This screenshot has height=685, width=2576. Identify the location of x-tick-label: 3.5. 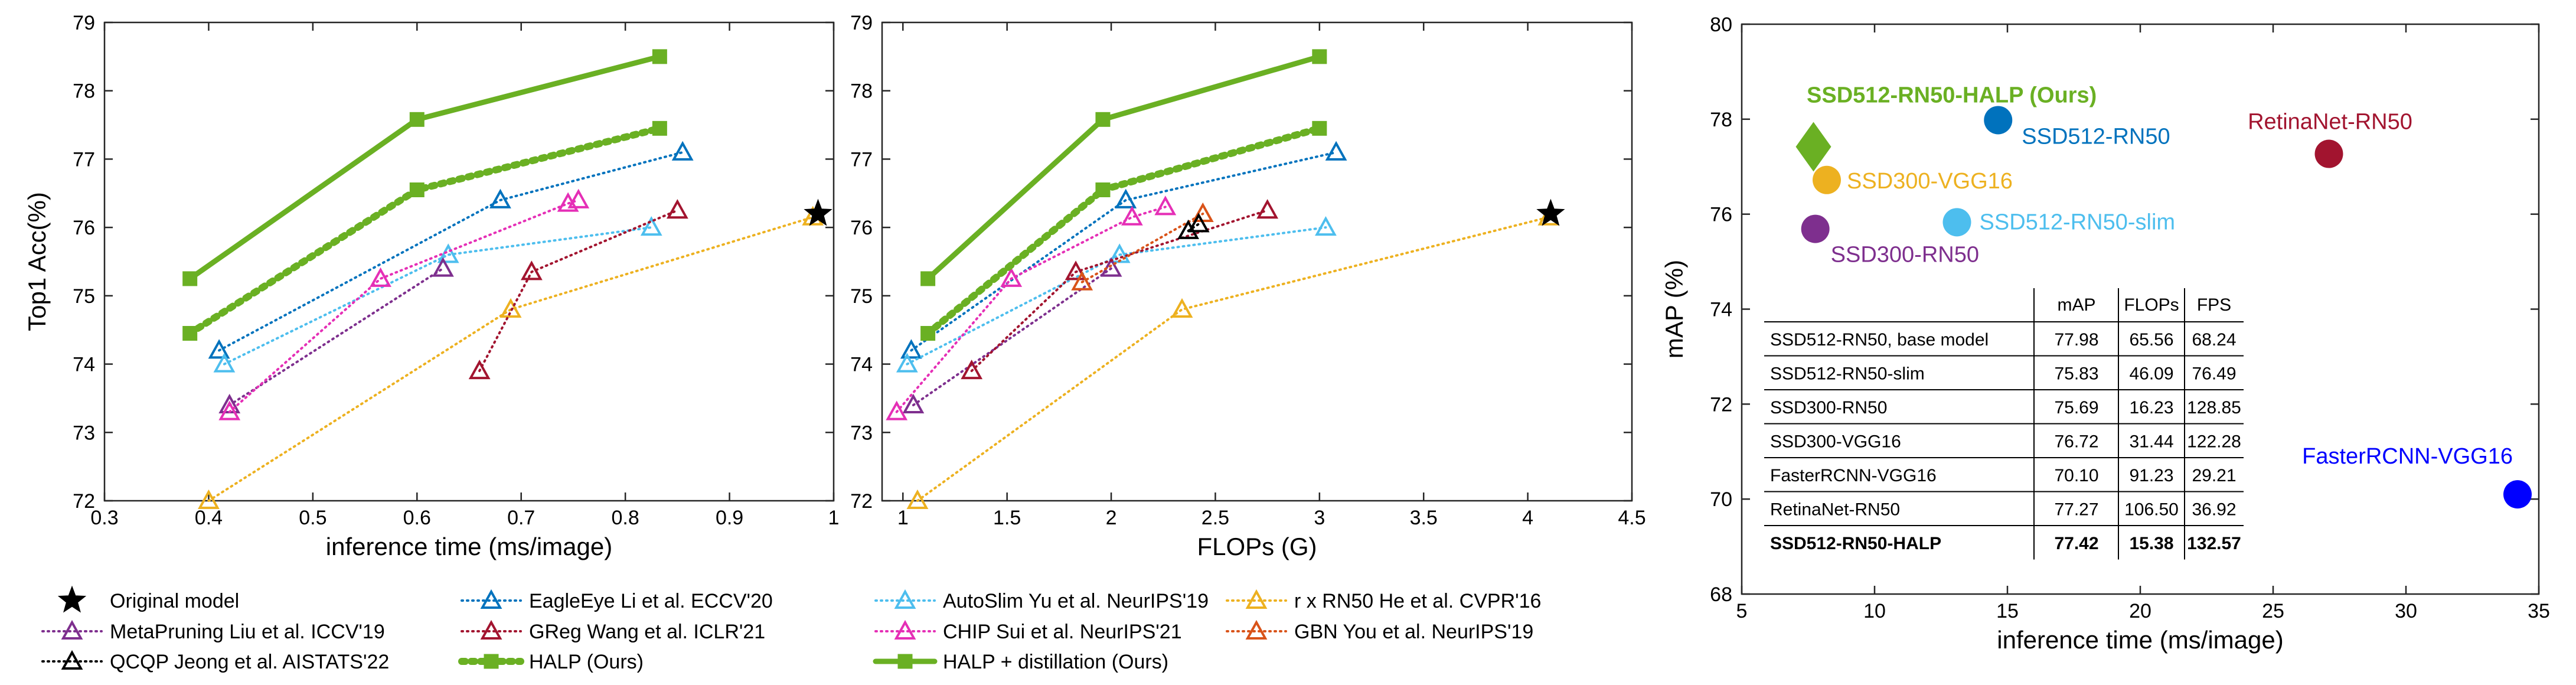
(1424, 518).